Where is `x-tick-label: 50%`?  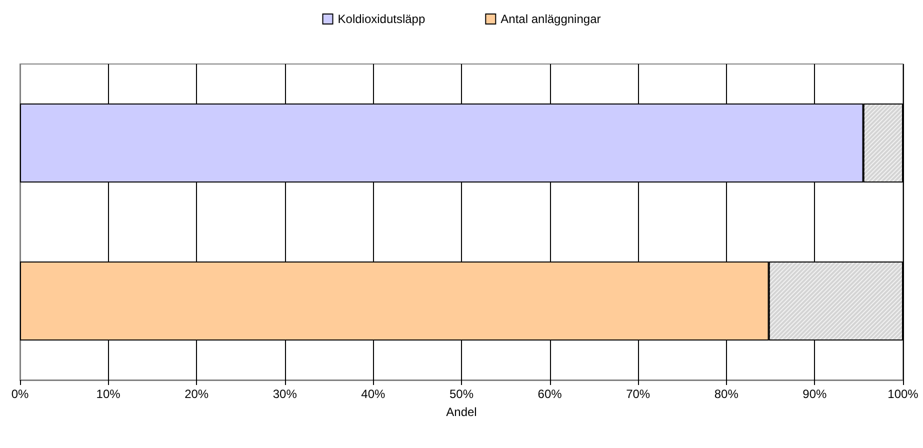 x-tick-label: 50% is located at coordinates (461, 394).